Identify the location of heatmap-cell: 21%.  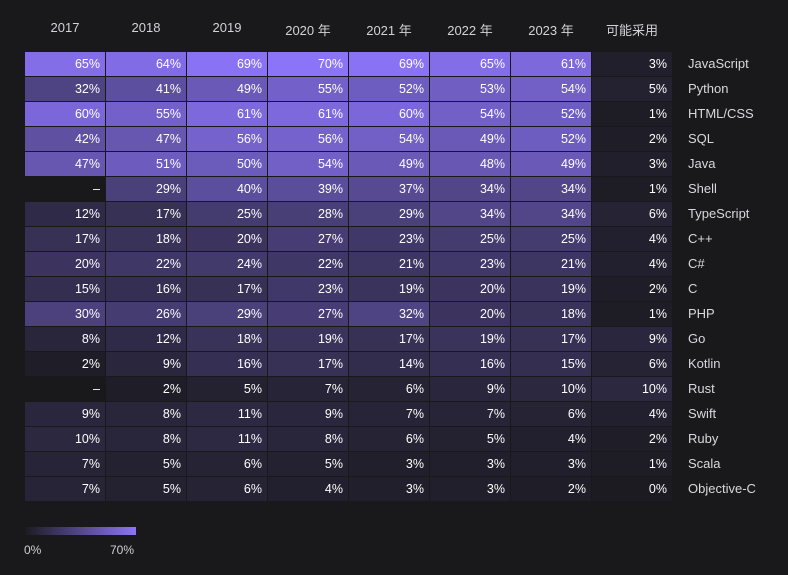
(551, 264).